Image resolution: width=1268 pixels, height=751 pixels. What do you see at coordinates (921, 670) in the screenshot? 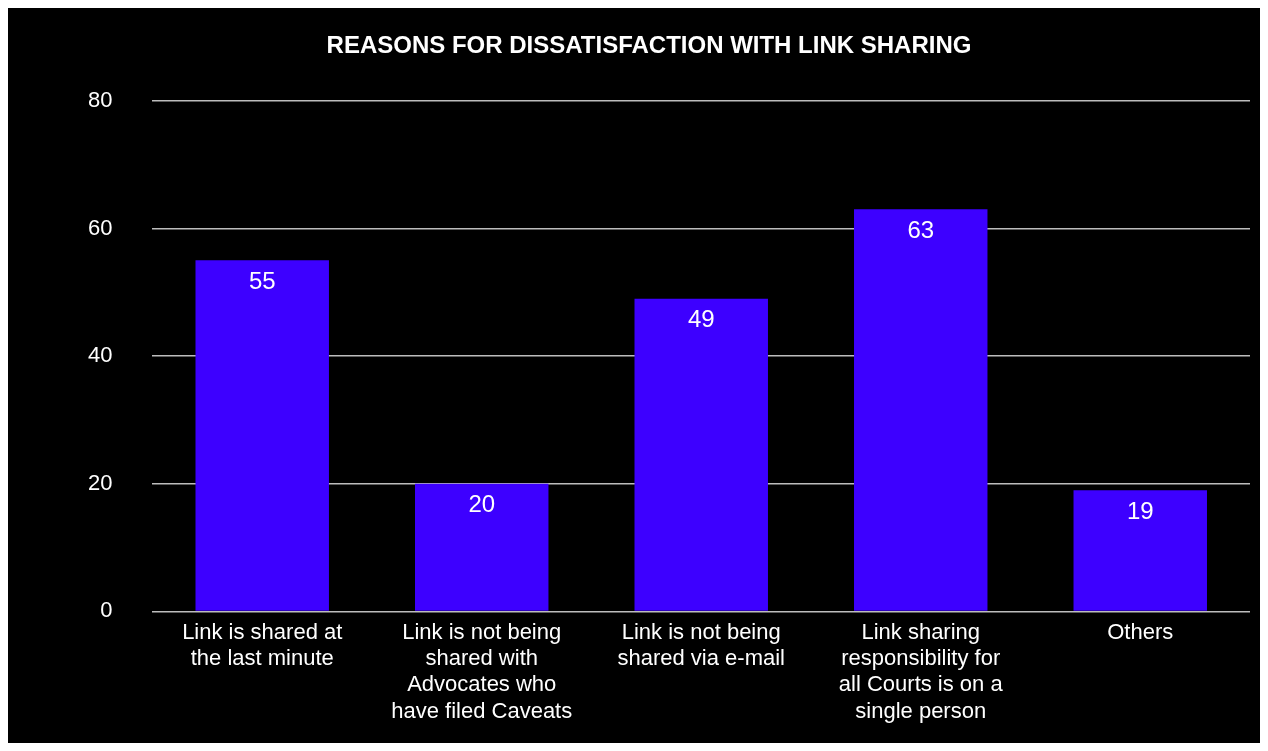
I see `x-tick-label: Link sharing responsibility for all Courts is on a single person` at bounding box center [921, 670].